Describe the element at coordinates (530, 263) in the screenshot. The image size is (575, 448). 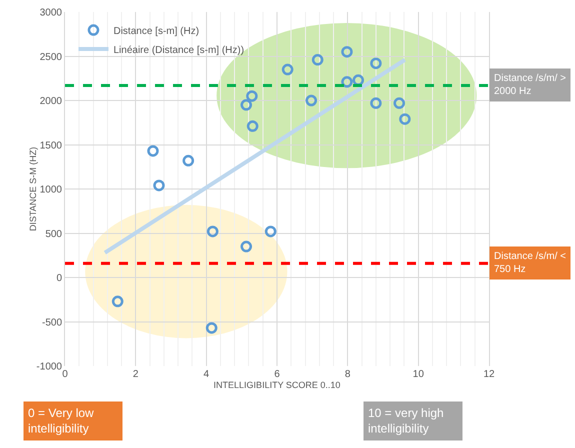
I see `ref-line-label: Distance /s/m/ < 750 Hz` at that location.